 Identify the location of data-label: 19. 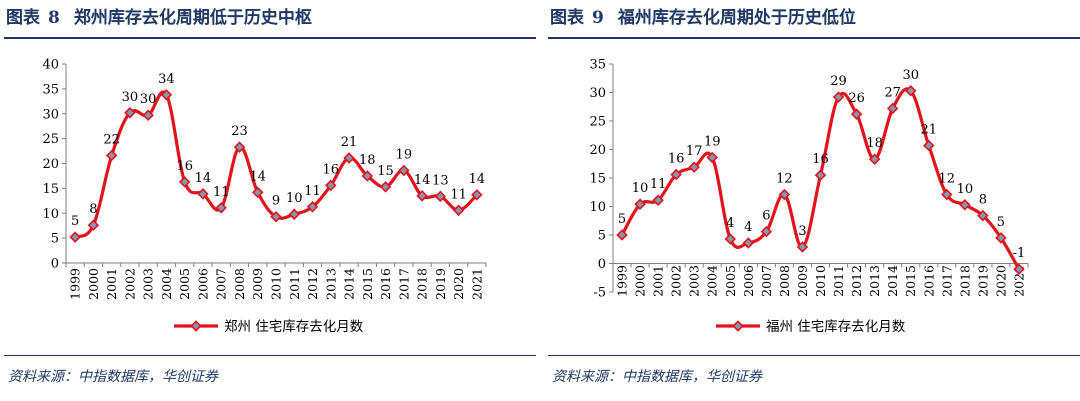
(404, 154).